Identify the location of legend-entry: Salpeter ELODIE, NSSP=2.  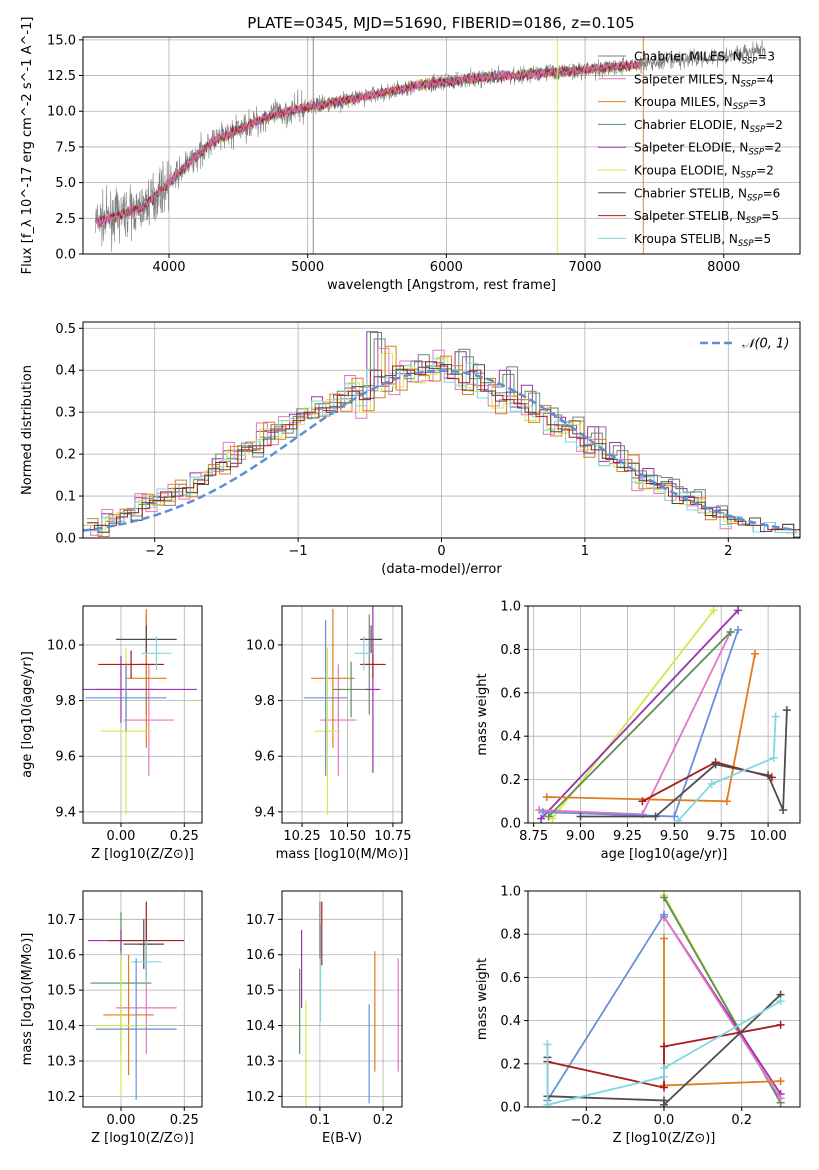
(708, 149).